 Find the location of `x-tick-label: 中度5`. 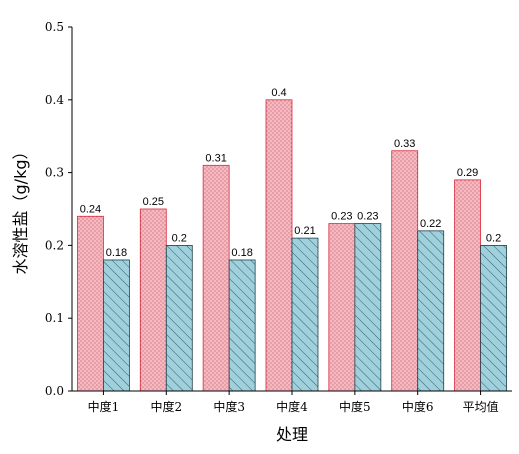

x-tick-label: 中度5 is located at coordinates (355, 406).